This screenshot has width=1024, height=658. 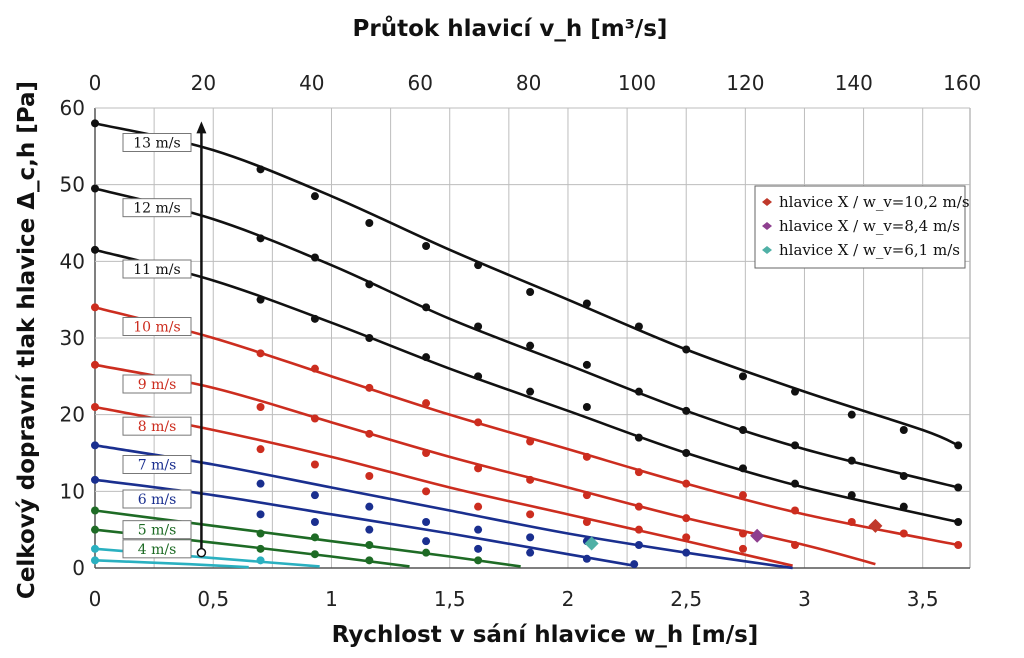 What do you see at coordinates (27, 340) in the screenshot?
I see `y-axis-title: Celkový dopravní tlak hlavice Δ_c,h [Pa]` at bounding box center [27, 340].